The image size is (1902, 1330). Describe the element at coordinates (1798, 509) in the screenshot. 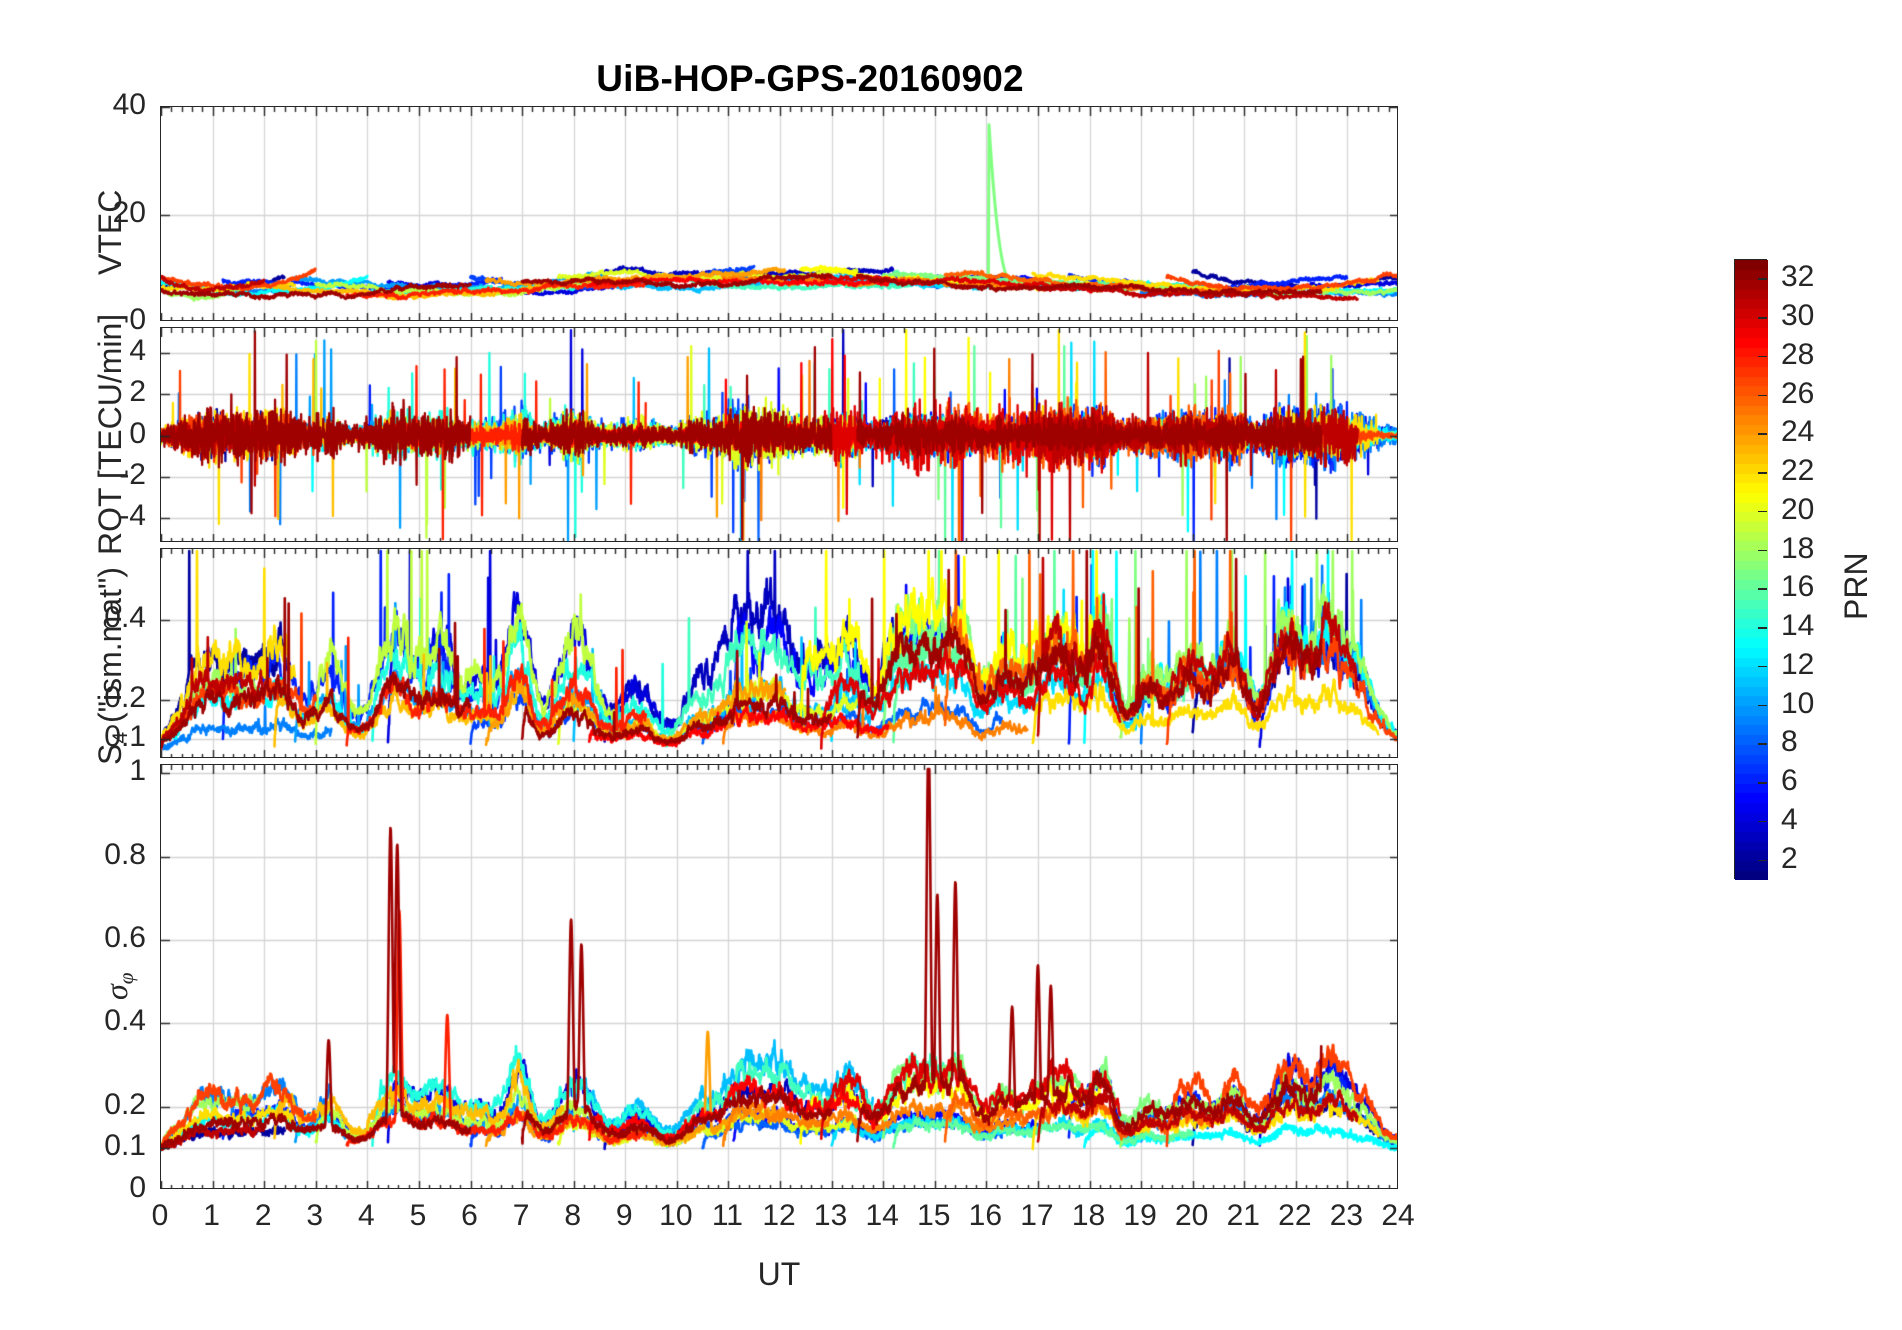

I see `colorbar-tick-20: 20` at that location.